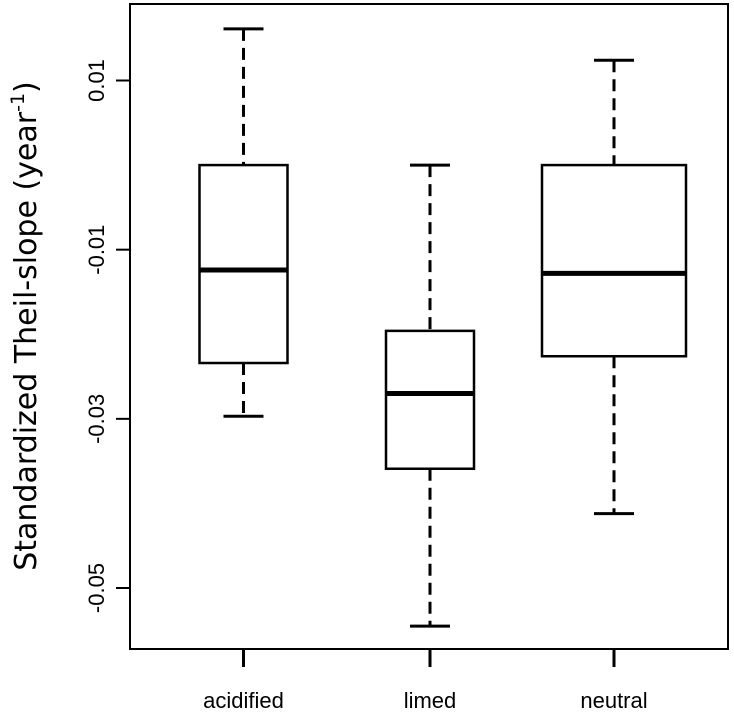  Describe the element at coordinates (96, 80) in the screenshot. I see `y-tick-label: 0.01` at that location.